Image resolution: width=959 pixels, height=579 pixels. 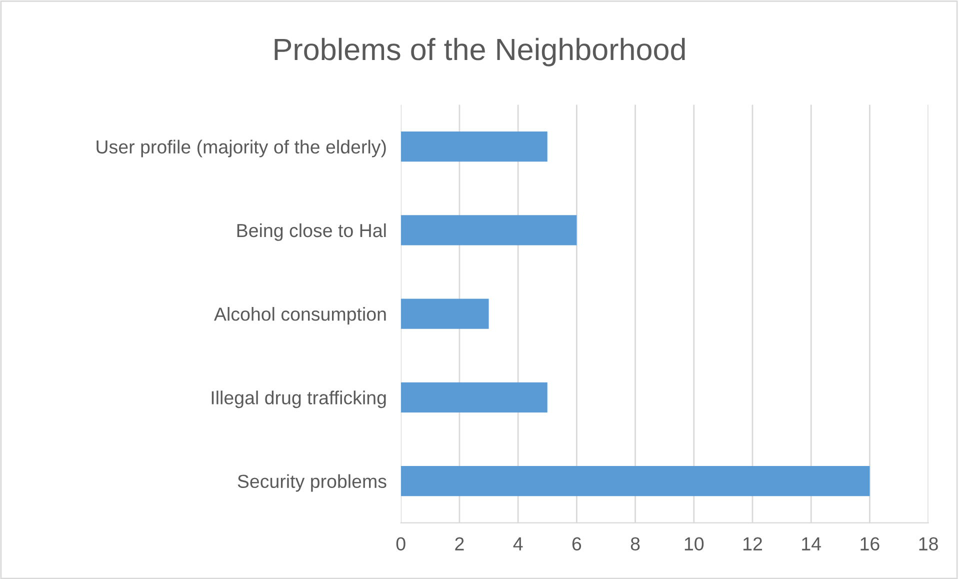 I want to click on x-tick-label: 16, so click(x=870, y=543).